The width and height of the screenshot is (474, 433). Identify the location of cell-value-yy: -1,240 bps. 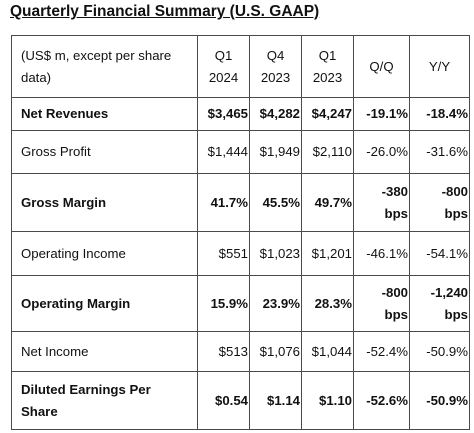
(439, 303).